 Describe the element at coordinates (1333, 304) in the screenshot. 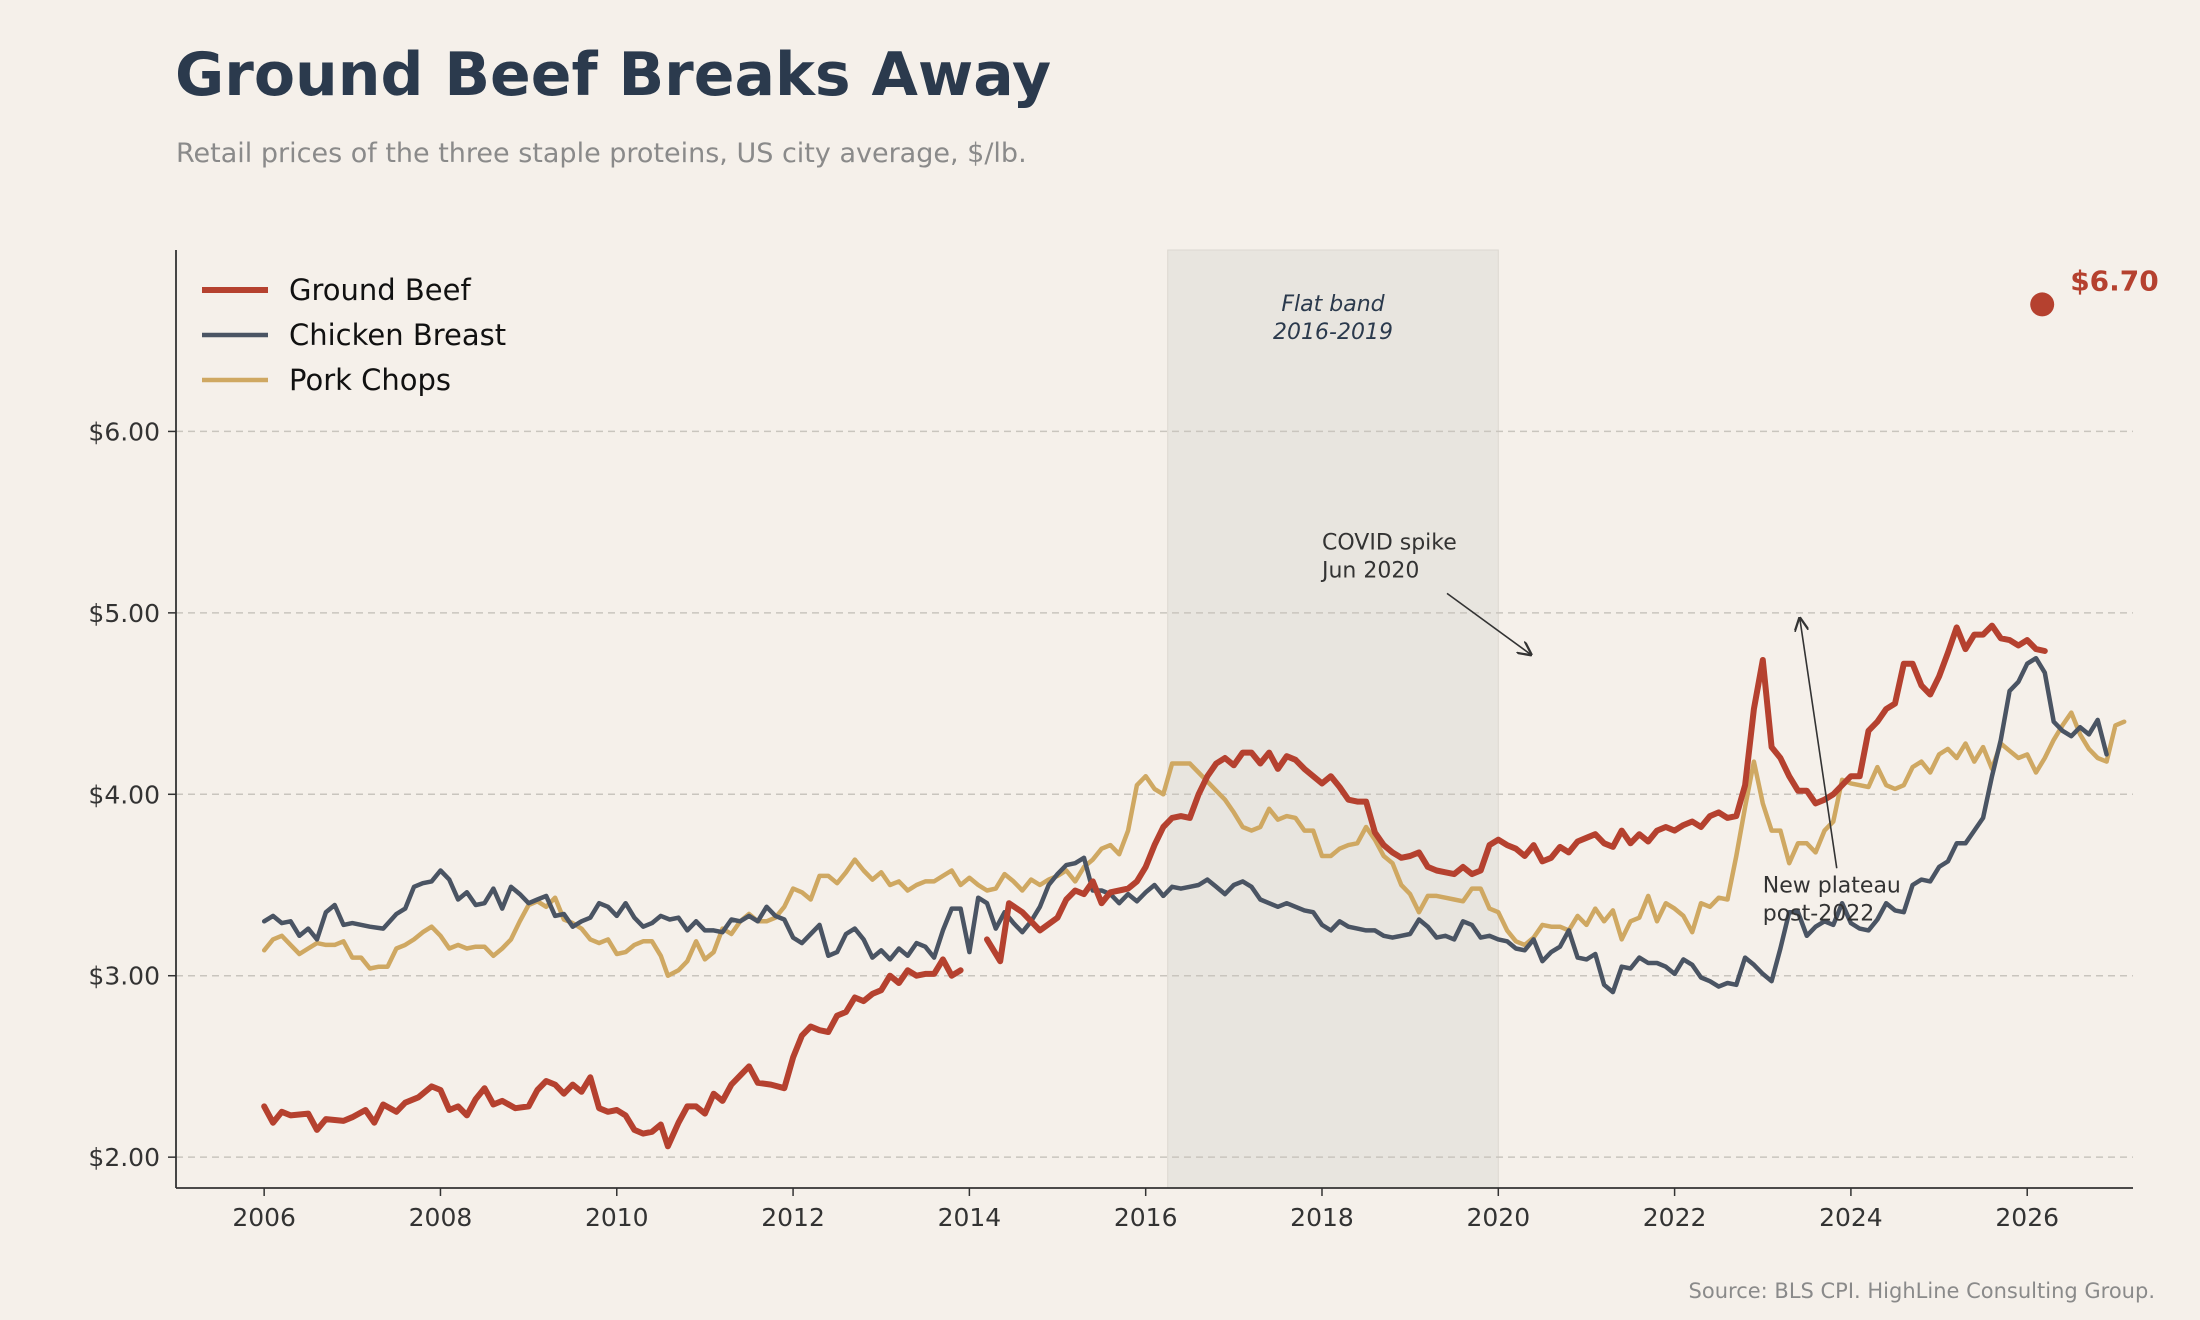

I see `band-label-line1: Flat band` at that location.